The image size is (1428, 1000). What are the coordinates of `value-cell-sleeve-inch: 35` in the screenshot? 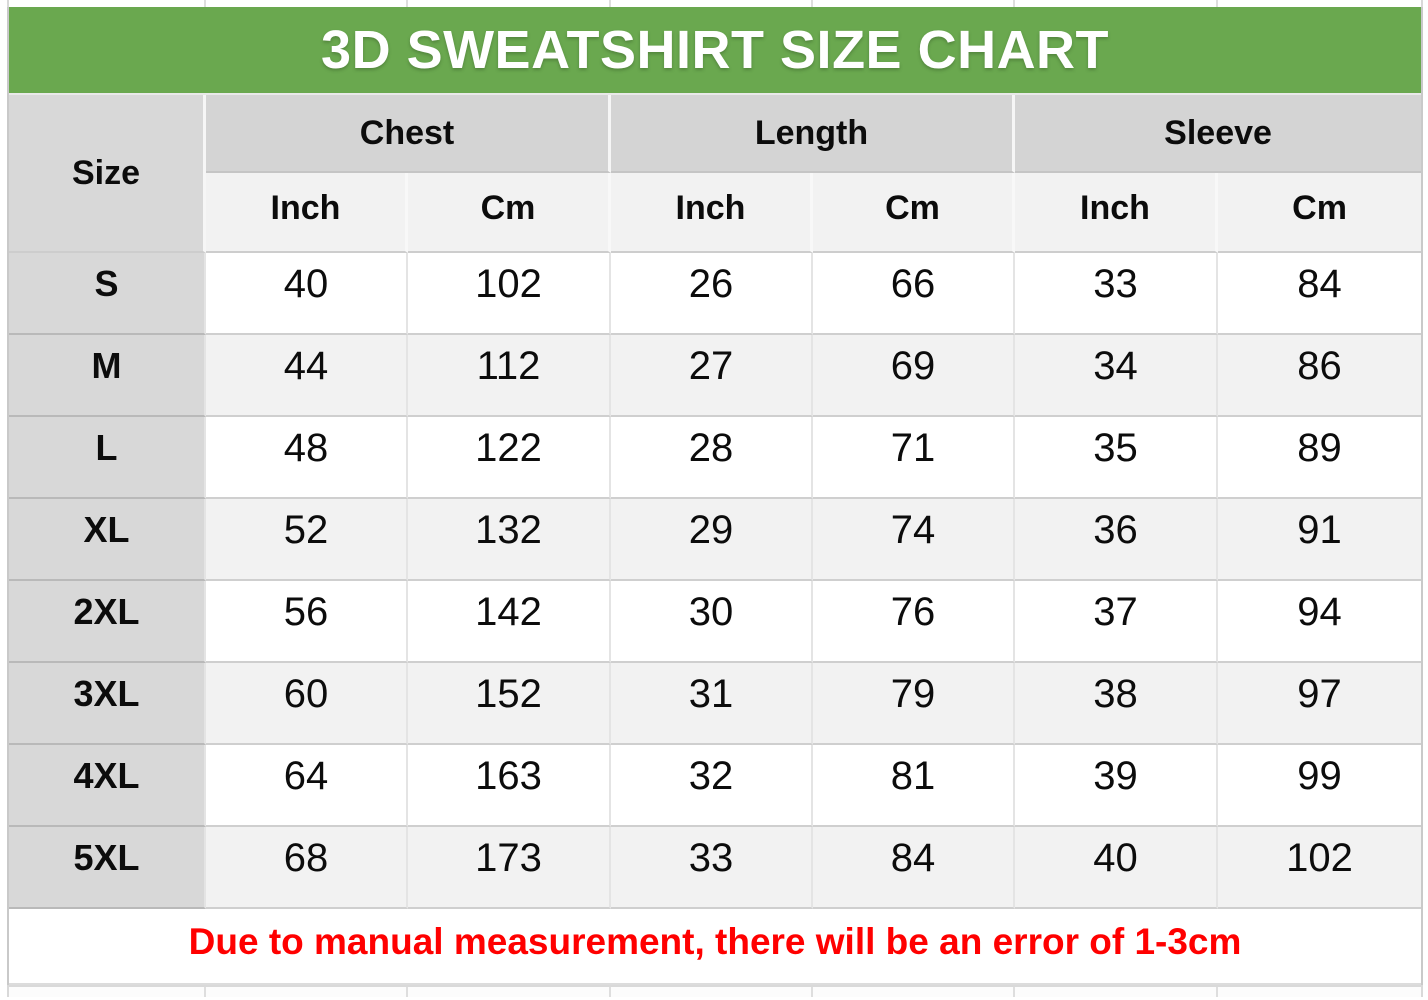 It's located at (1116, 458).